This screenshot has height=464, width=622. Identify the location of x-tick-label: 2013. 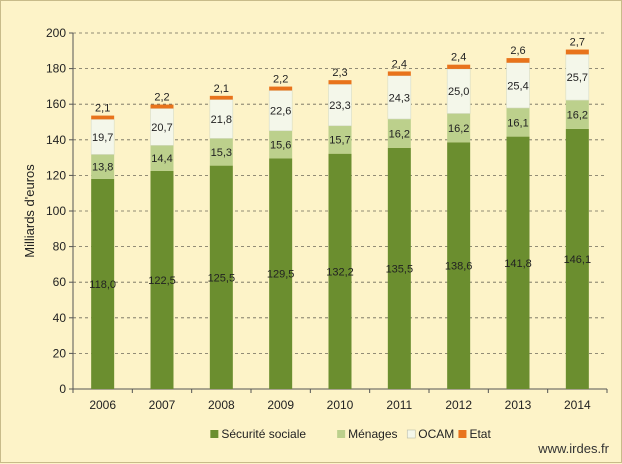
(518, 405).